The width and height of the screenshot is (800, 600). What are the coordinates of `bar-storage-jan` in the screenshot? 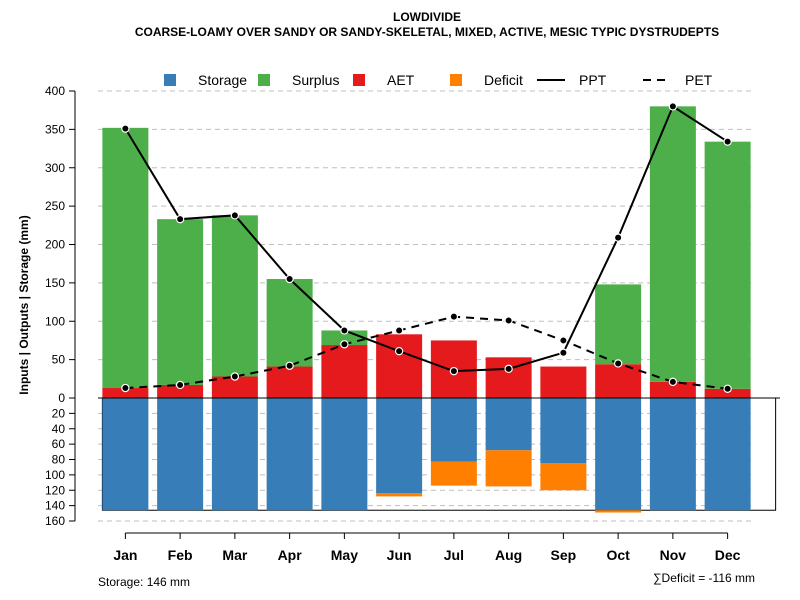 It's located at (125, 454).